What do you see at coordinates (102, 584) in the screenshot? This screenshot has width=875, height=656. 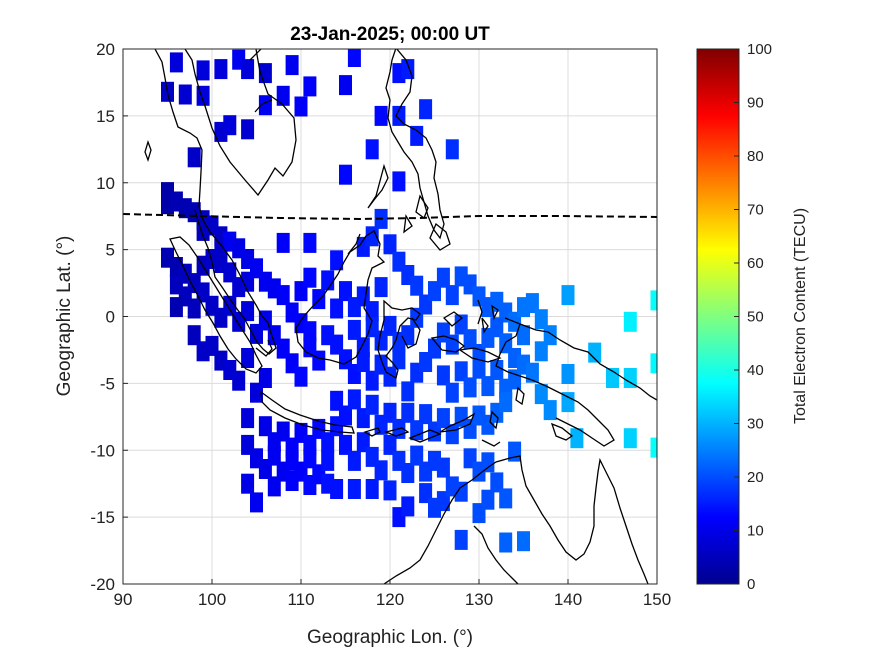 I see `y-tick-label: -20` at bounding box center [102, 584].